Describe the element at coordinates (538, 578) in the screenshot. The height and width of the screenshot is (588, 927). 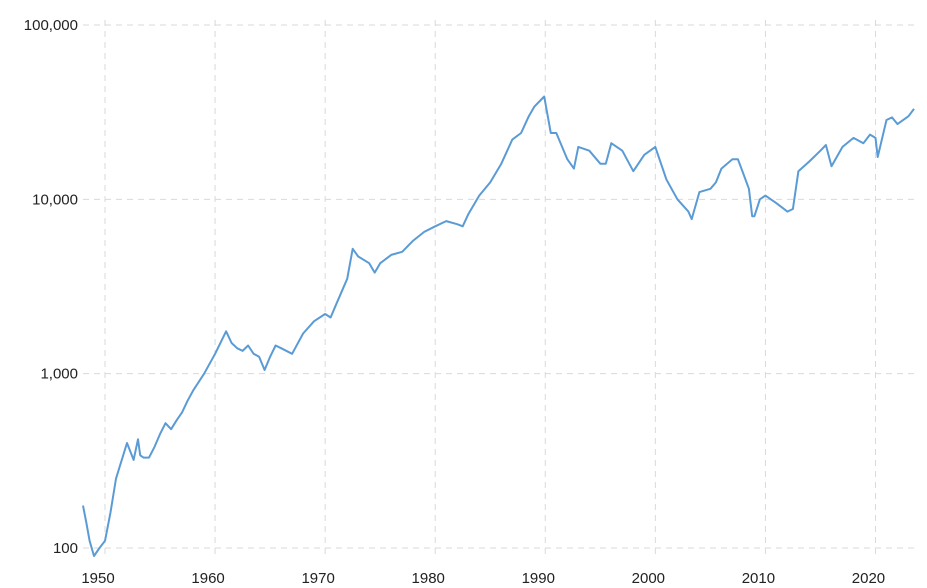
I see `x-tick-label: 1990` at that location.